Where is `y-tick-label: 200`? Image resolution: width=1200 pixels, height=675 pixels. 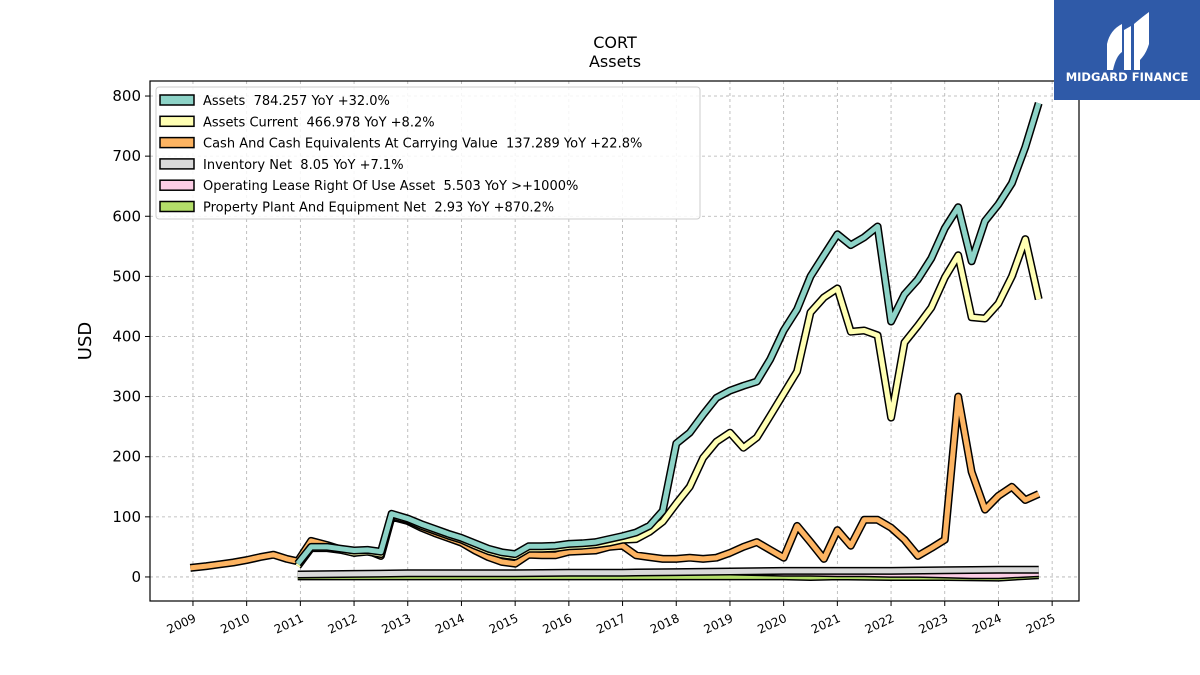 y-tick-label: 200 is located at coordinates (126, 457).